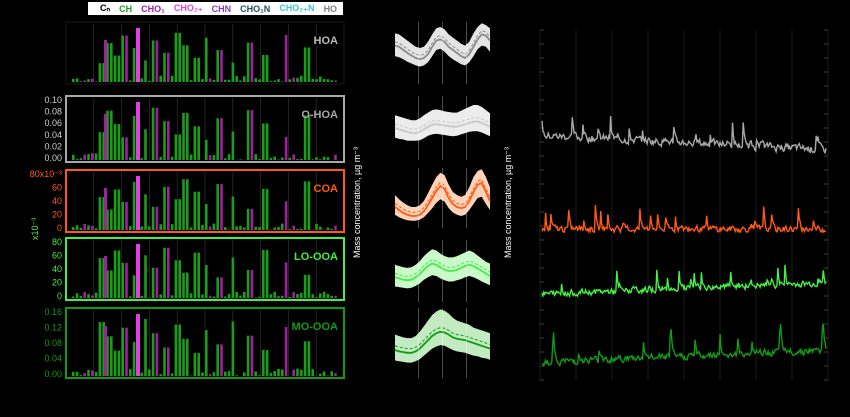 The image size is (850, 417). I want to click on mid-axis-label: Mass concentration, µg m⁻³, so click(357, 202).